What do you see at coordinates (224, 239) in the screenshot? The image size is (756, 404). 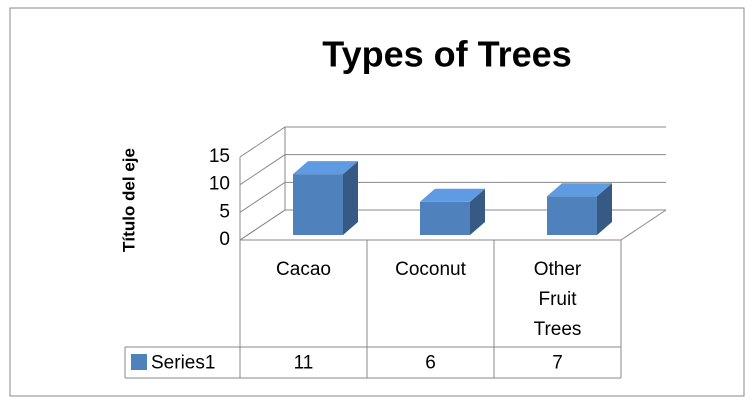 I see `y-tick-label: 0` at bounding box center [224, 239].